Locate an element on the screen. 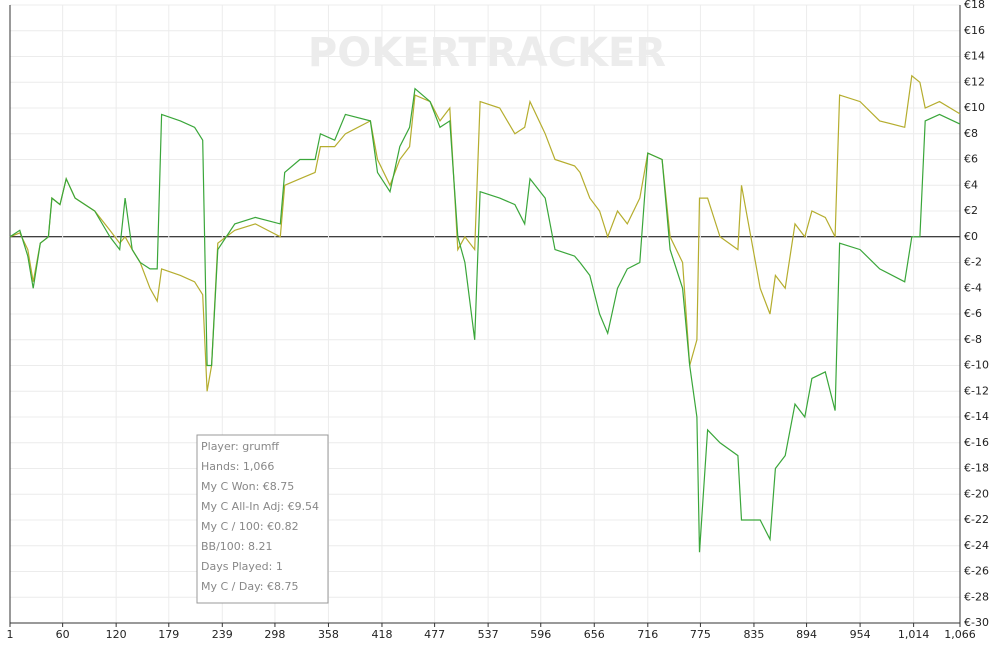 This screenshot has height=647, width=1002. x-tick-label: 716 is located at coordinates (647, 634).